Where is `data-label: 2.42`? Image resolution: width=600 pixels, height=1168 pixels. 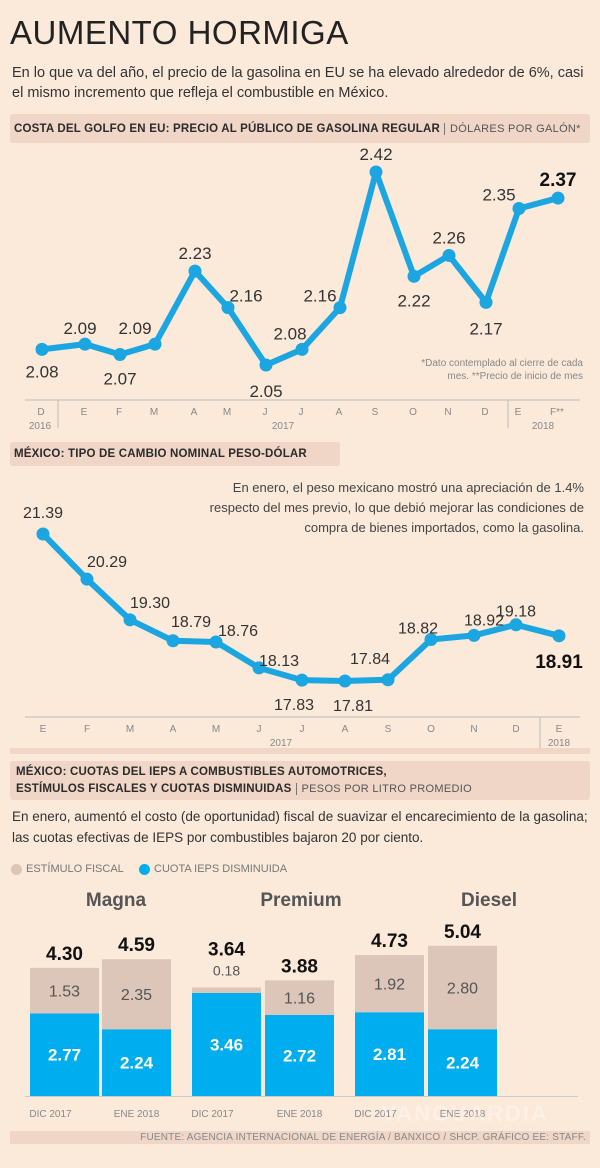
data-label: 2.42 is located at coordinates (375, 154).